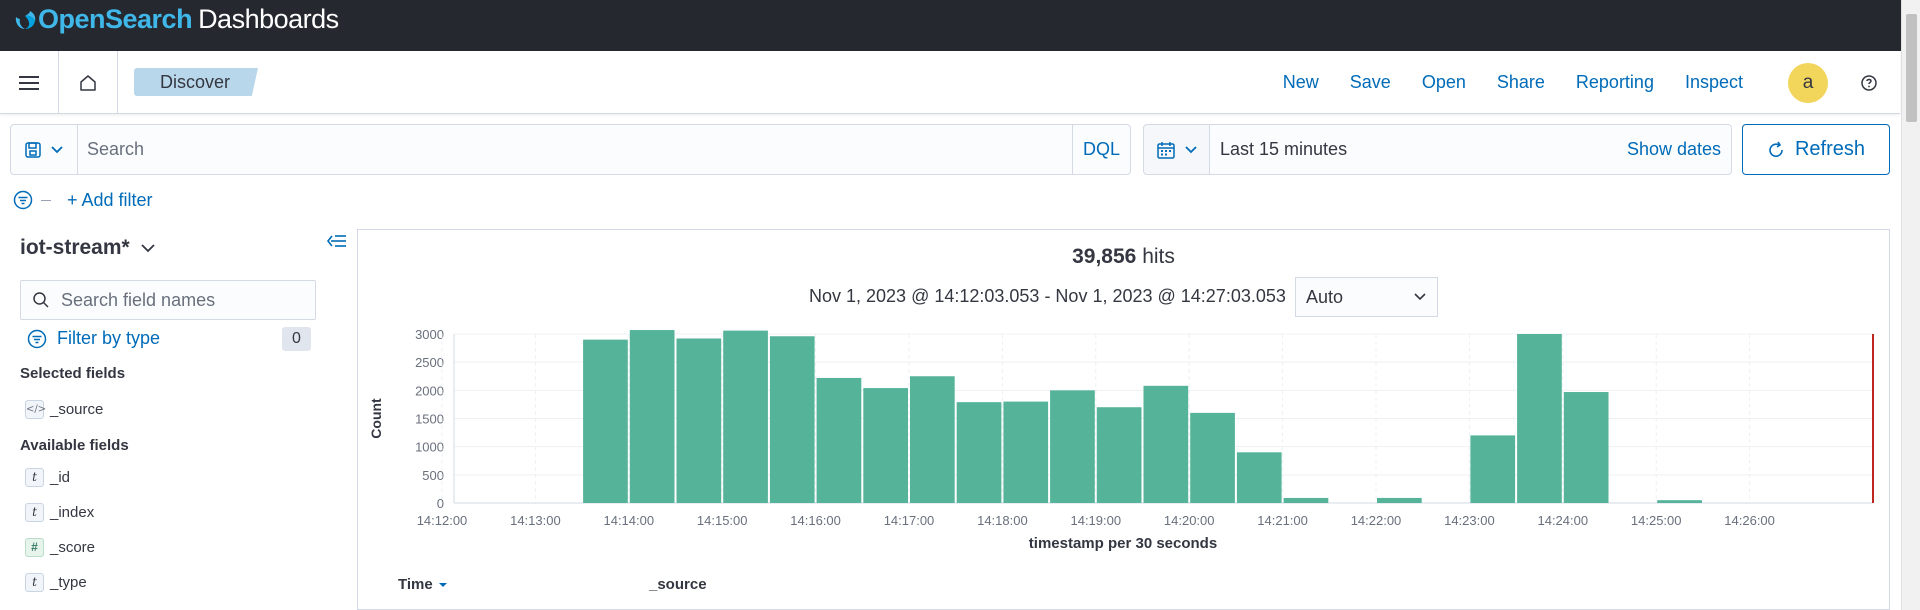  What do you see at coordinates (429, 390) in the screenshot?
I see `y-tick-label: 2000` at bounding box center [429, 390].